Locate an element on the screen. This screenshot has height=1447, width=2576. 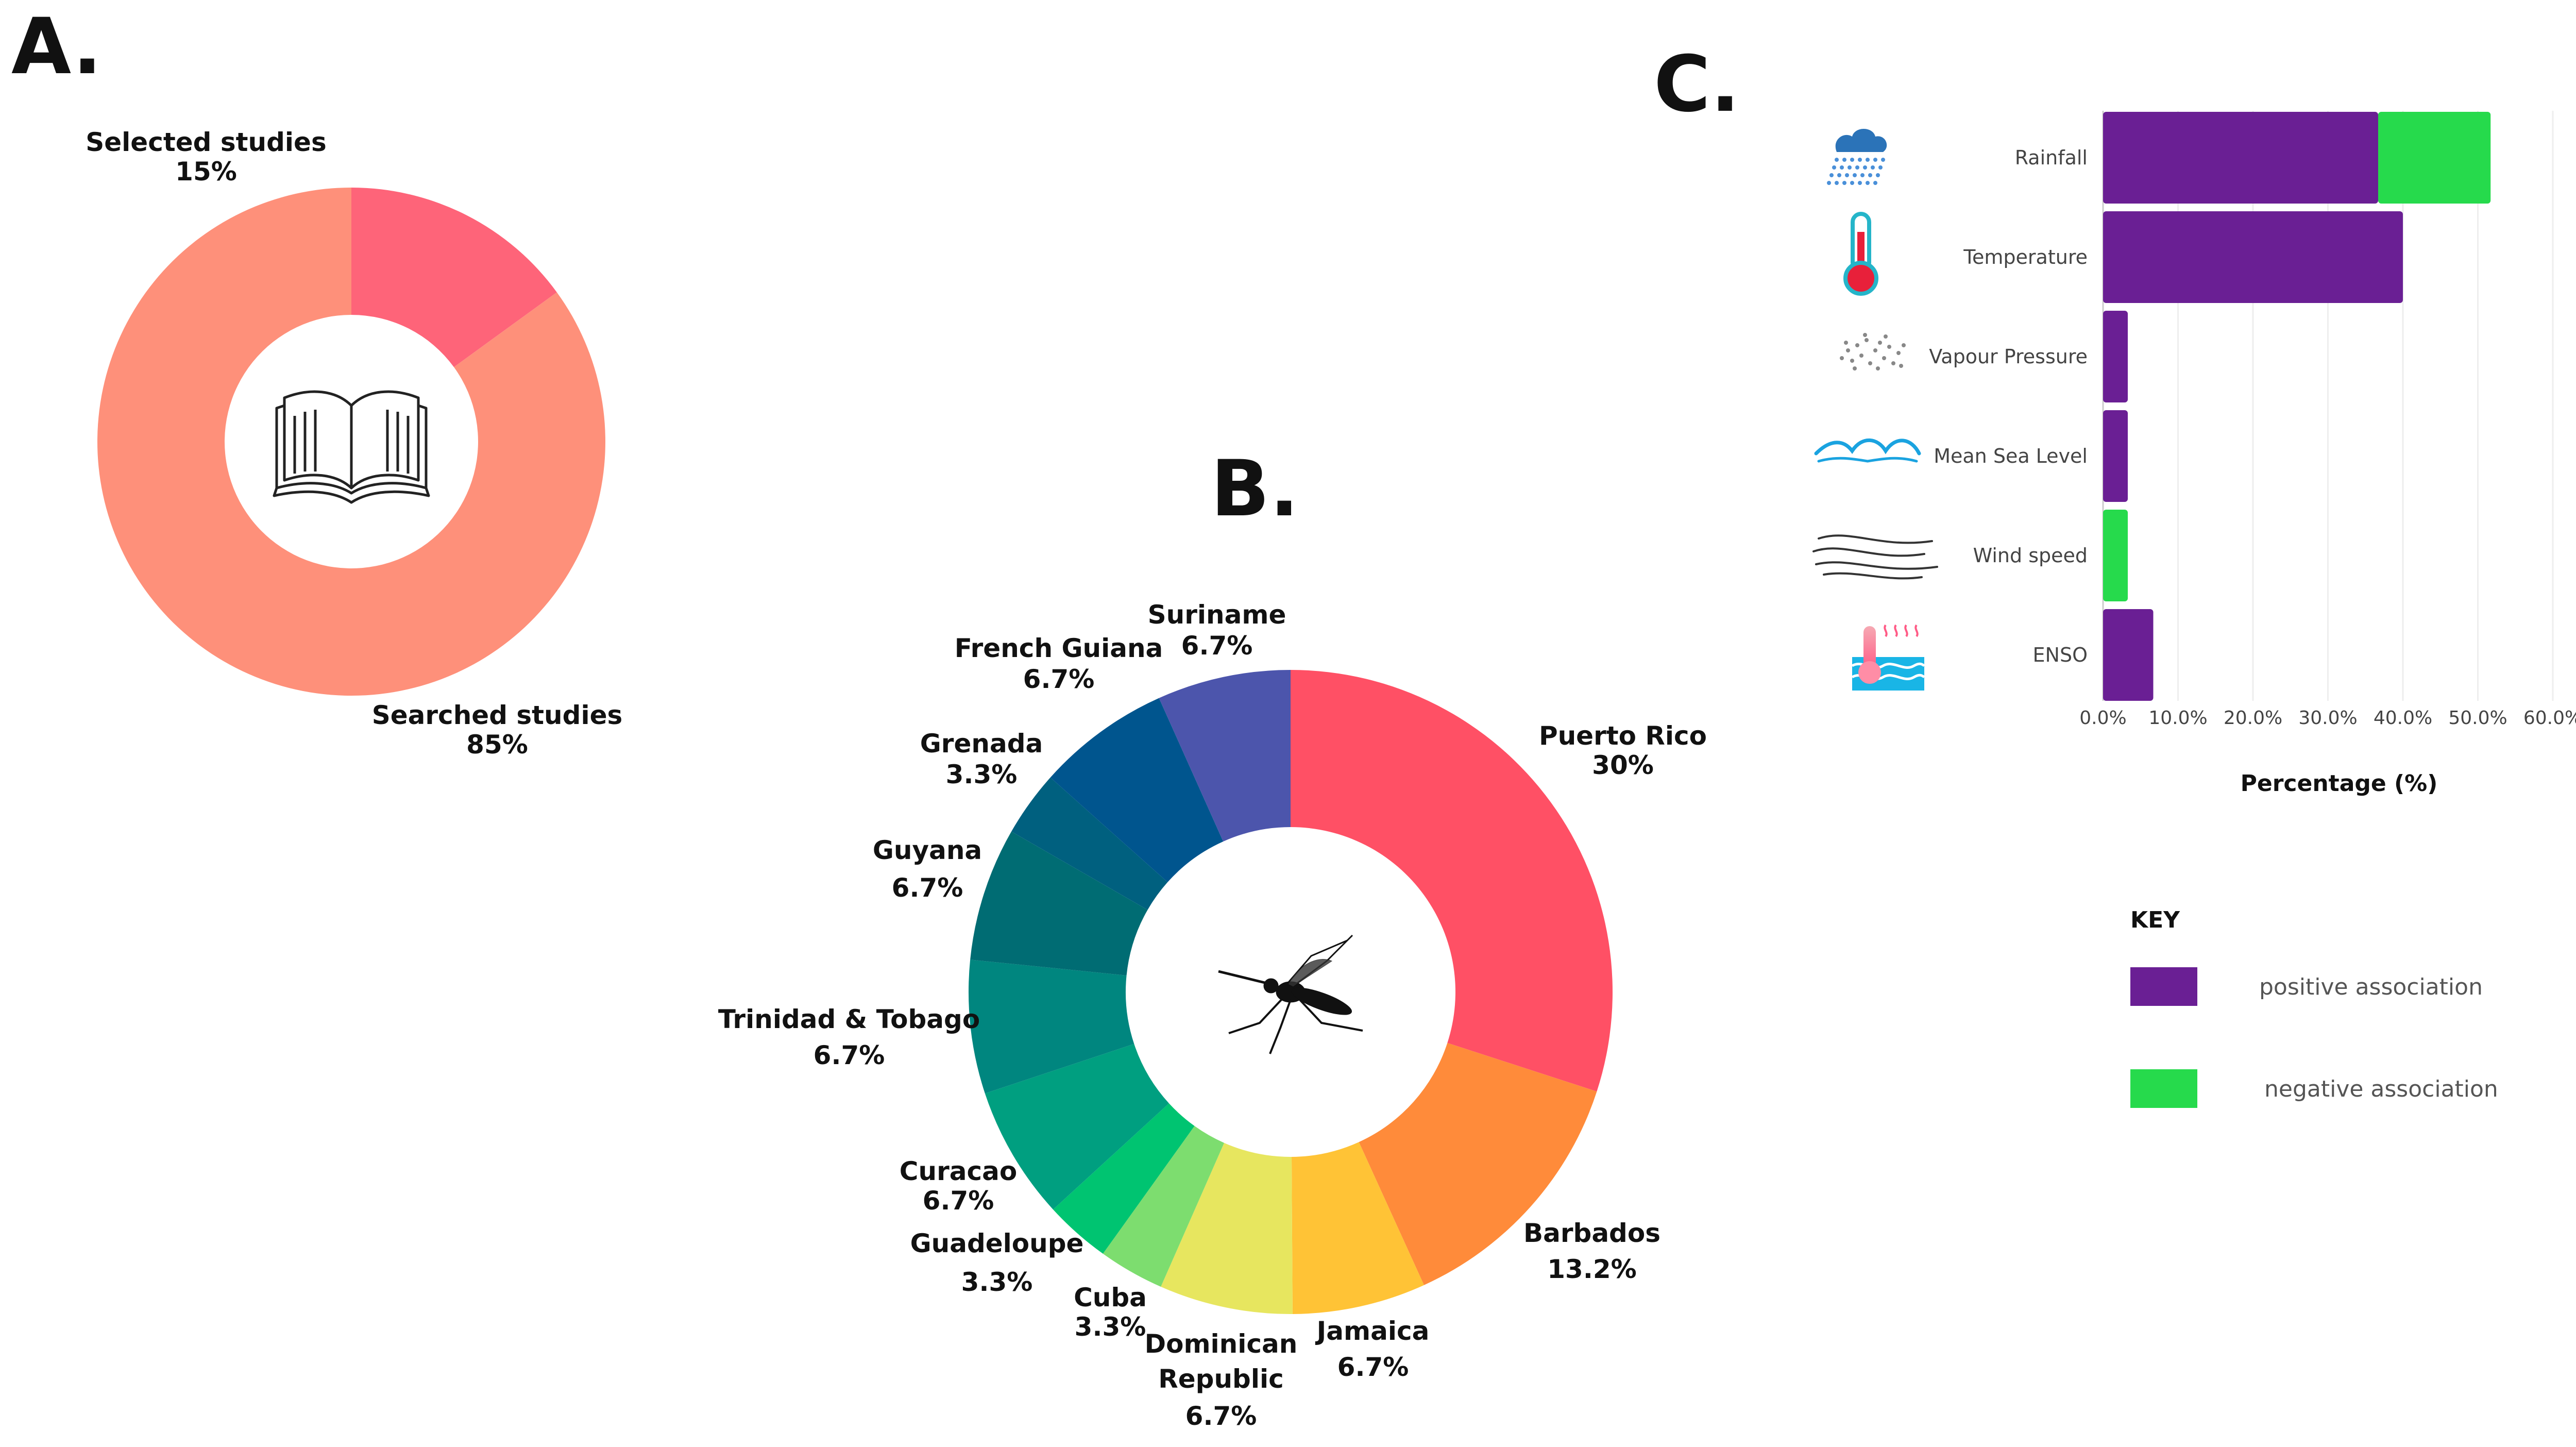
pie-slice-guadeloupe is located at coordinates (1124, 1178).